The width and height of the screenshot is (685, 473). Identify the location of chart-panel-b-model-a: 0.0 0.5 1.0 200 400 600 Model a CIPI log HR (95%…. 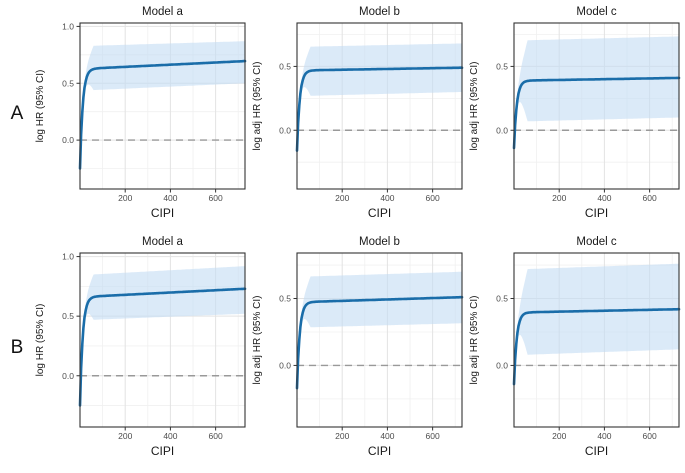
(141, 347).